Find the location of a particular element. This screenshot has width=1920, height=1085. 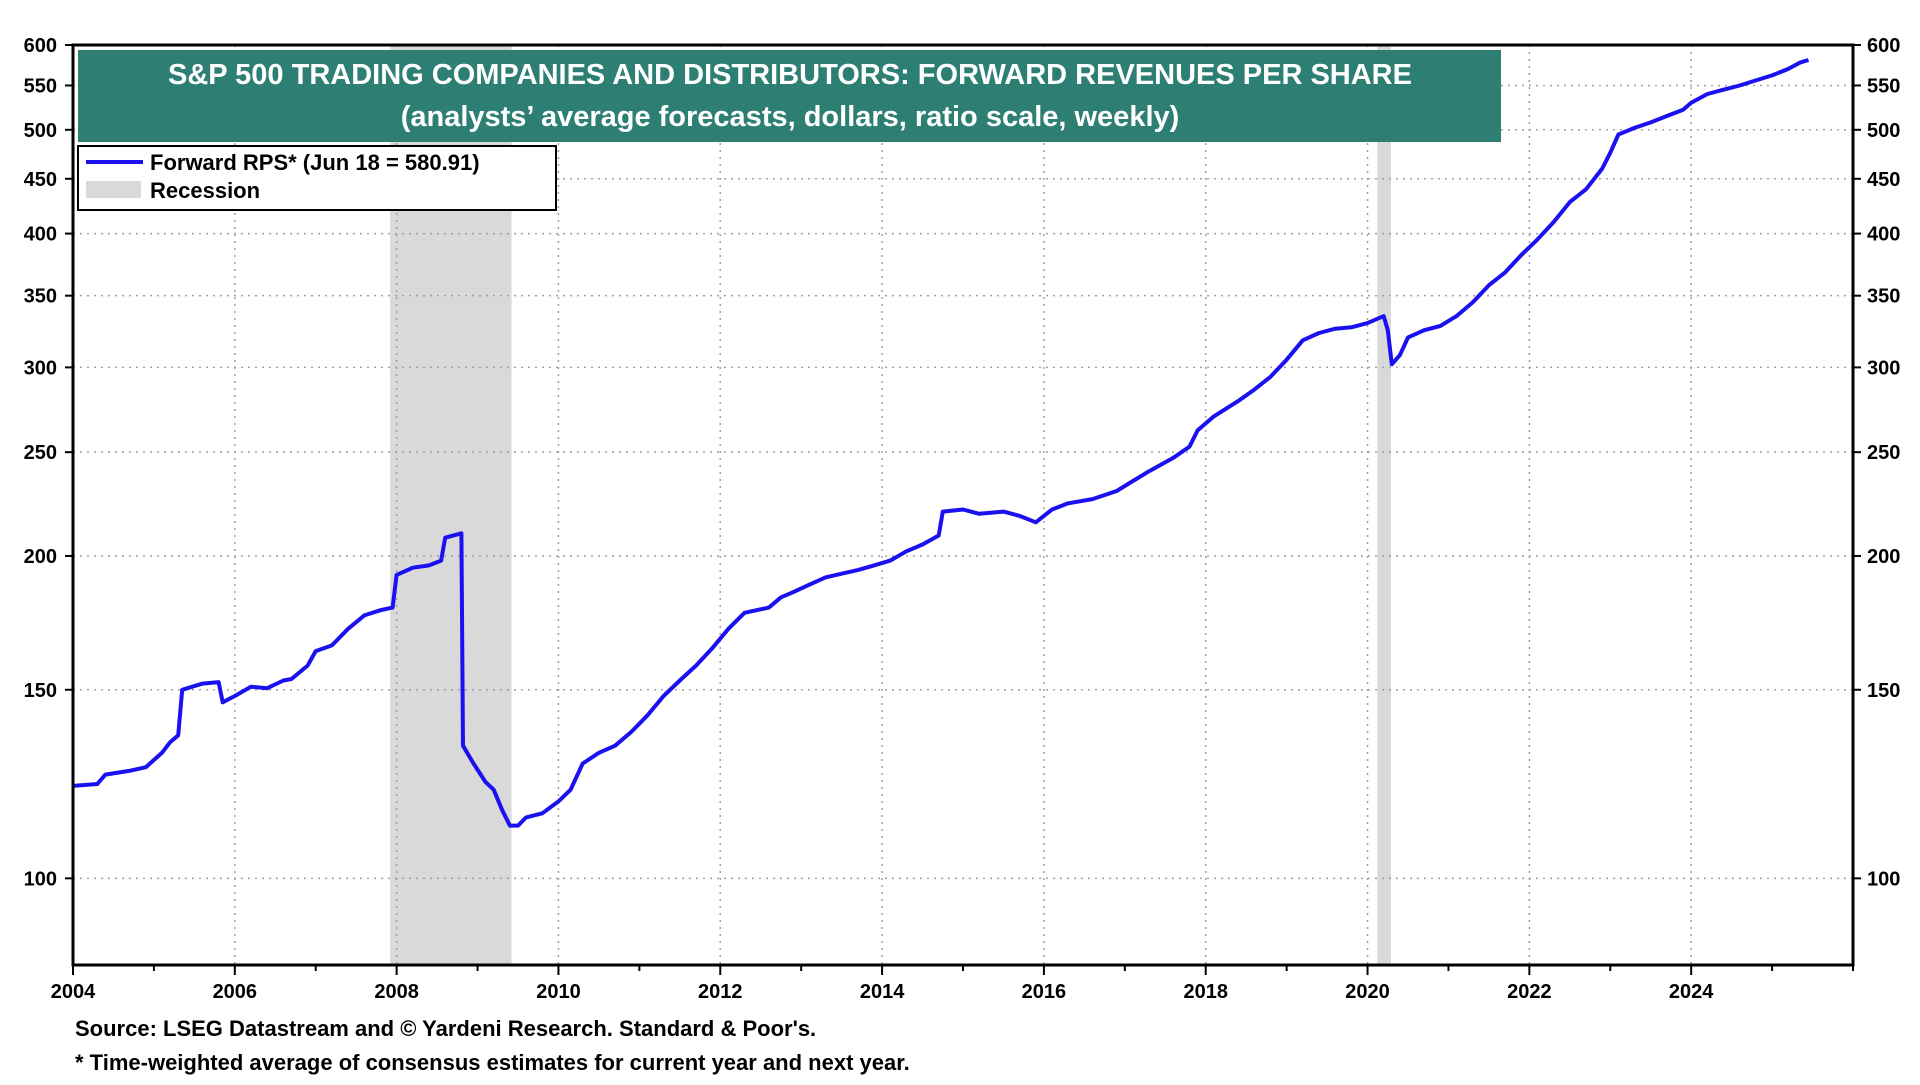

legend-box is located at coordinates (317, 178).